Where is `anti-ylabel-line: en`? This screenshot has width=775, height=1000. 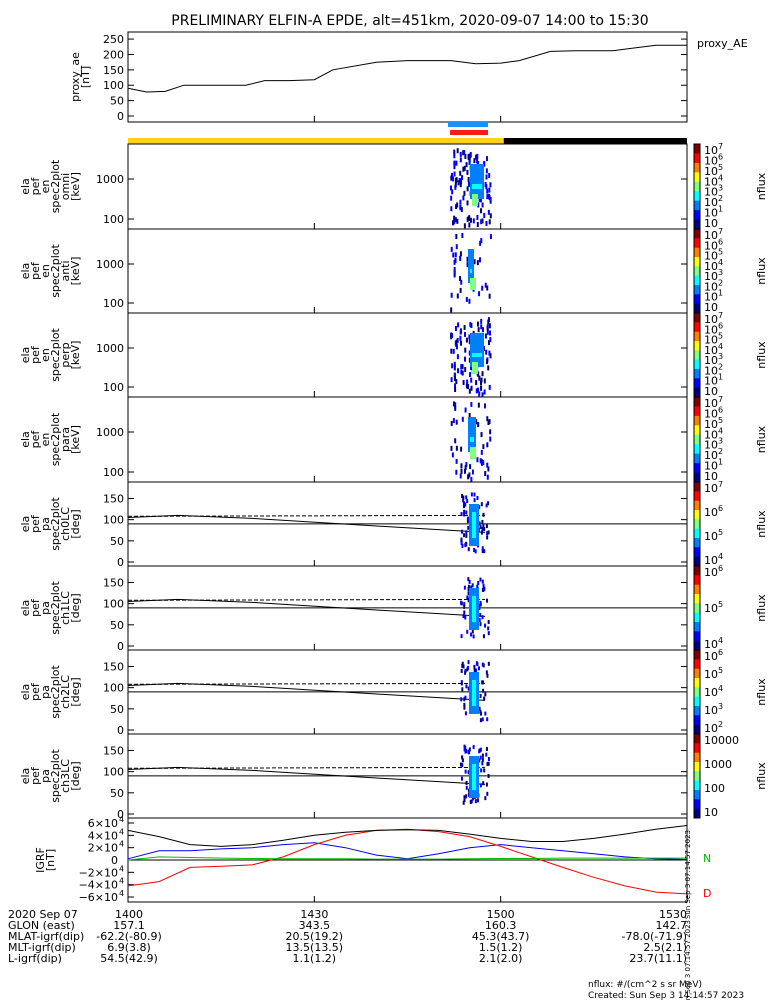
anti-ylabel-line: en is located at coordinates (45, 271).